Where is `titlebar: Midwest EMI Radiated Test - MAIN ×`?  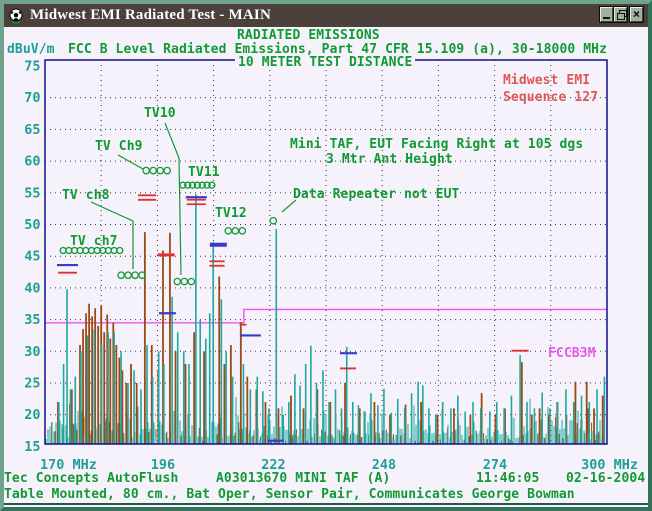 titlebar: Midwest EMI Radiated Test - MAIN × is located at coordinates (326, 15).